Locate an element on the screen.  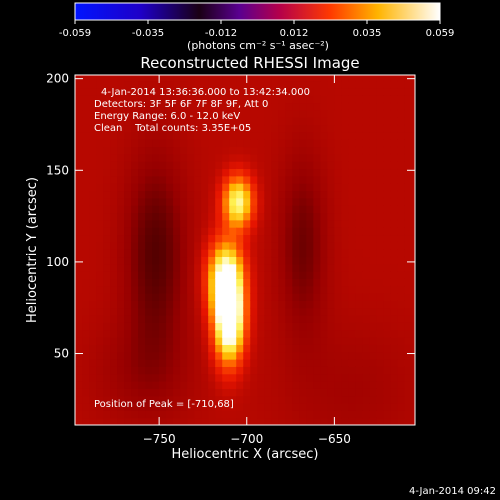
colorbar-units: (photons cm⁻² s⁻¹ asec⁻²) is located at coordinates (258, 45).